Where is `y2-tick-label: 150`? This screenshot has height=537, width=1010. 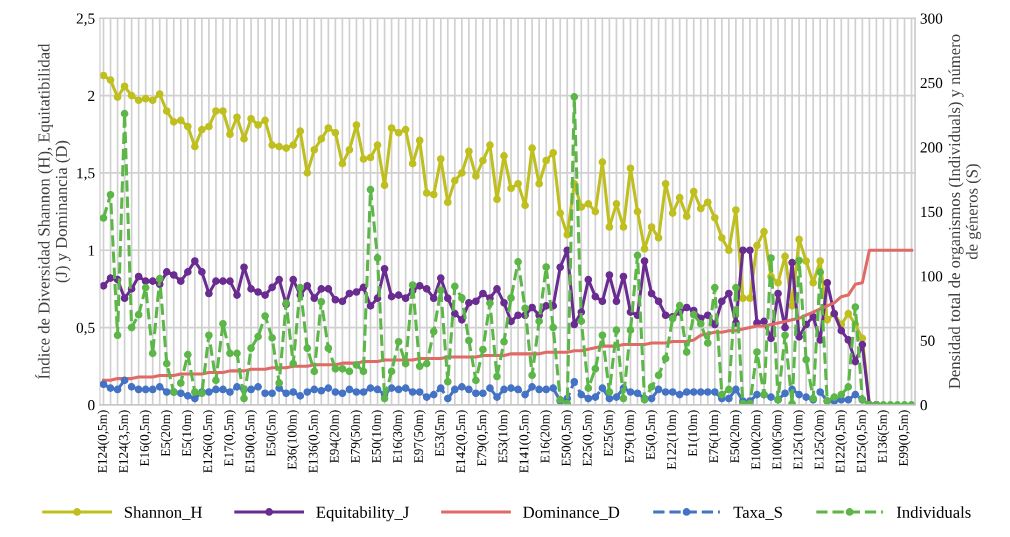 y2-tick-label: 150 is located at coordinates (932, 212).